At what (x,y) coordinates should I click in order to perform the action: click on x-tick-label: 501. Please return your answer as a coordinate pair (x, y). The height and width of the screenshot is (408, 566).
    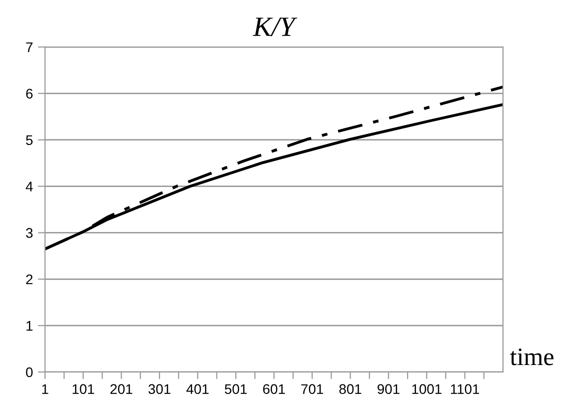
    Looking at the image, I should click on (235, 389).